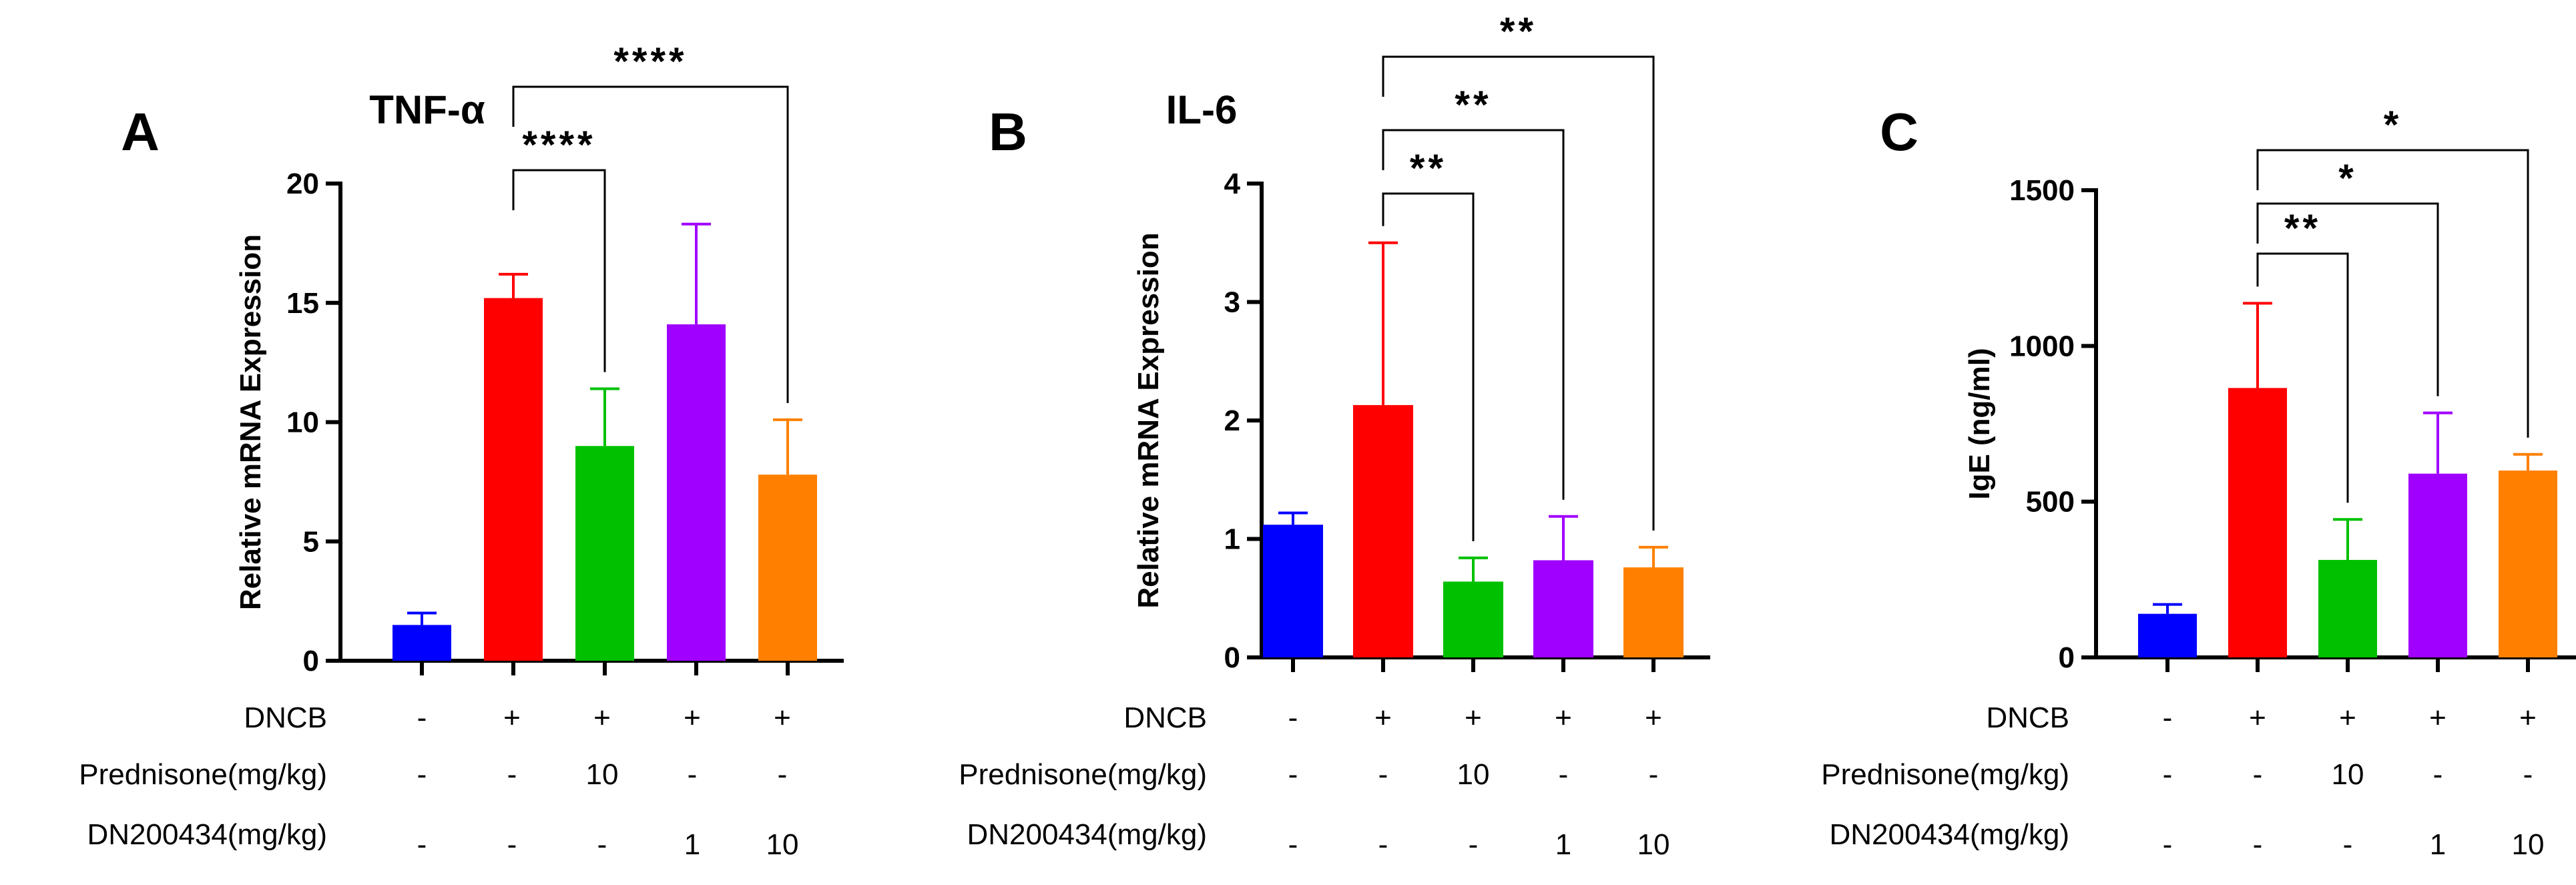  What do you see at coordinates (1232, 184) in the screenshot?
I see `y-tick-label: 4` at bounding box center [1232, 184].